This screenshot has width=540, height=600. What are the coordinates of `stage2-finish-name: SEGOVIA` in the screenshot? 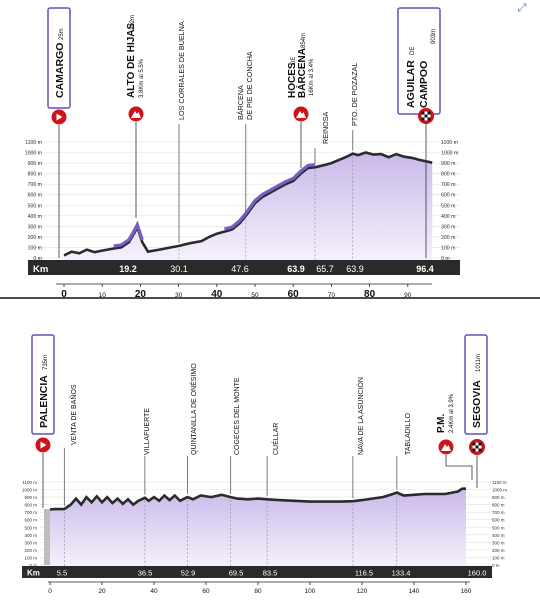 It's located at (477, 404).